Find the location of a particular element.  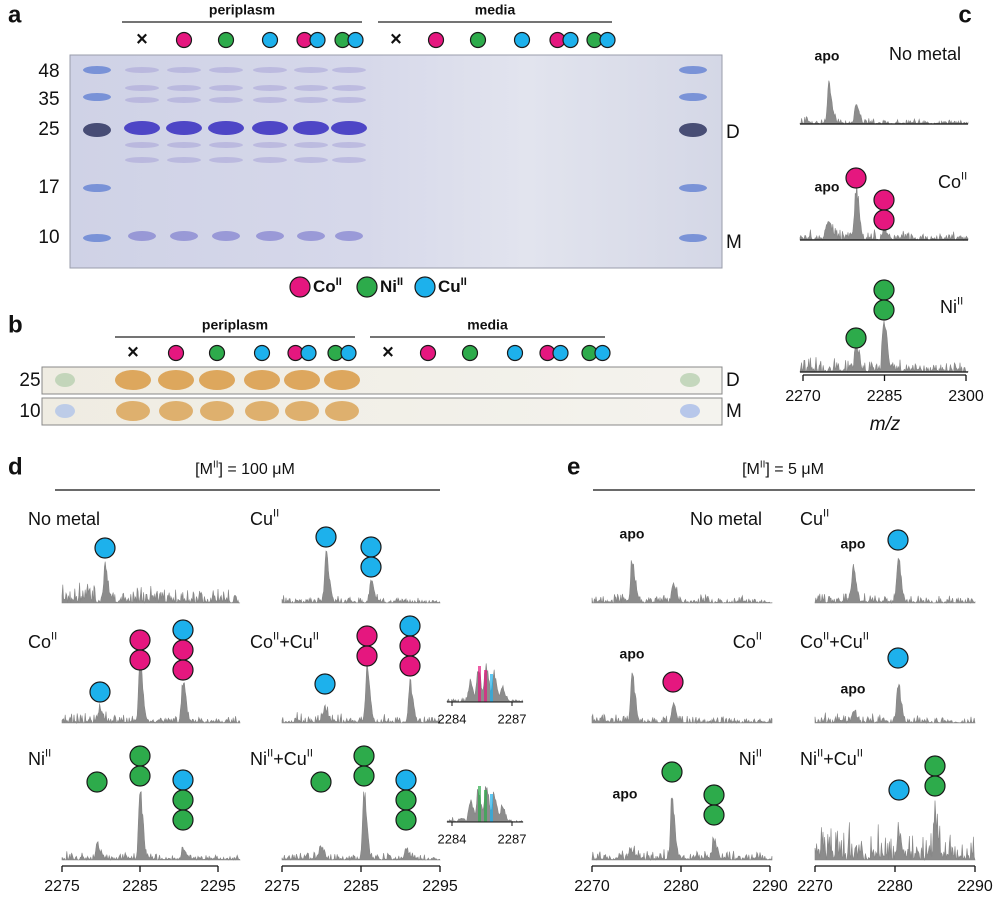

panel-label: e is located at coordinates (573, 466).